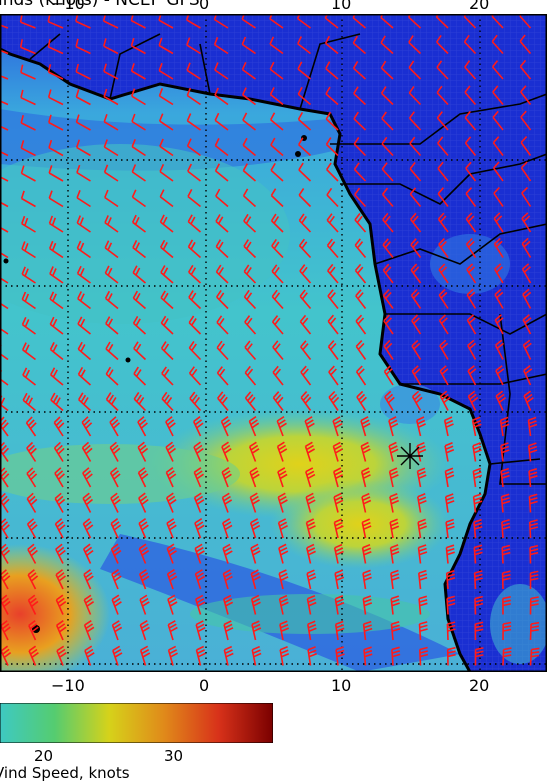 The width and height of the screenshot is (547, 782). What do you see at coordinates (43, 756) in the screenshot?
I see `colorbar-tick-label: 20` at bounding box center [43, 756].